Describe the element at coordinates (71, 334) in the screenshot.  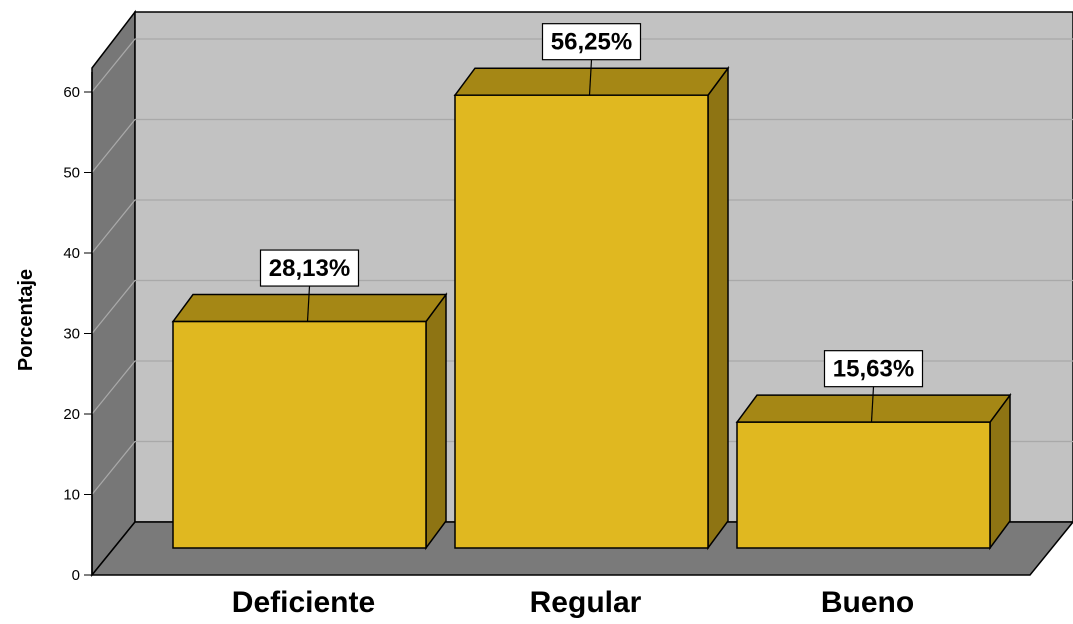
I see `y-tick-label: 30` at that location.